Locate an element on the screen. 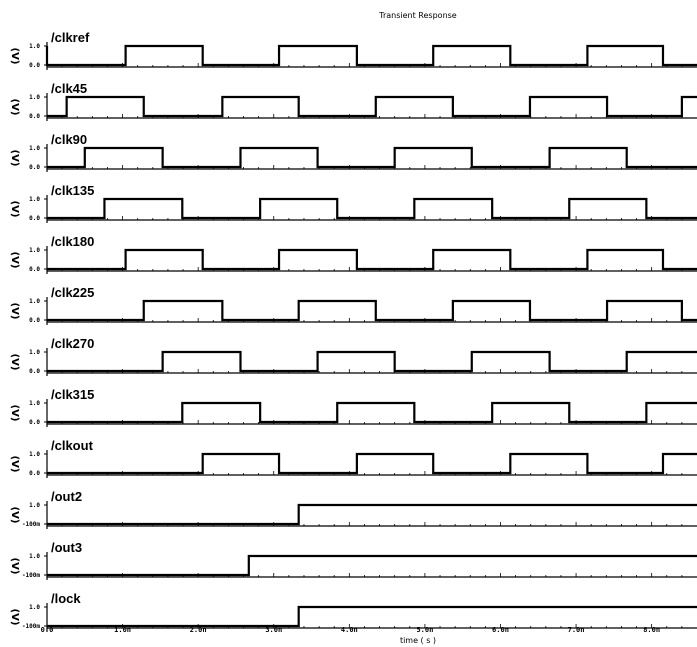  signal-label-clkout: /clkout is located at coordinates (72, 445).